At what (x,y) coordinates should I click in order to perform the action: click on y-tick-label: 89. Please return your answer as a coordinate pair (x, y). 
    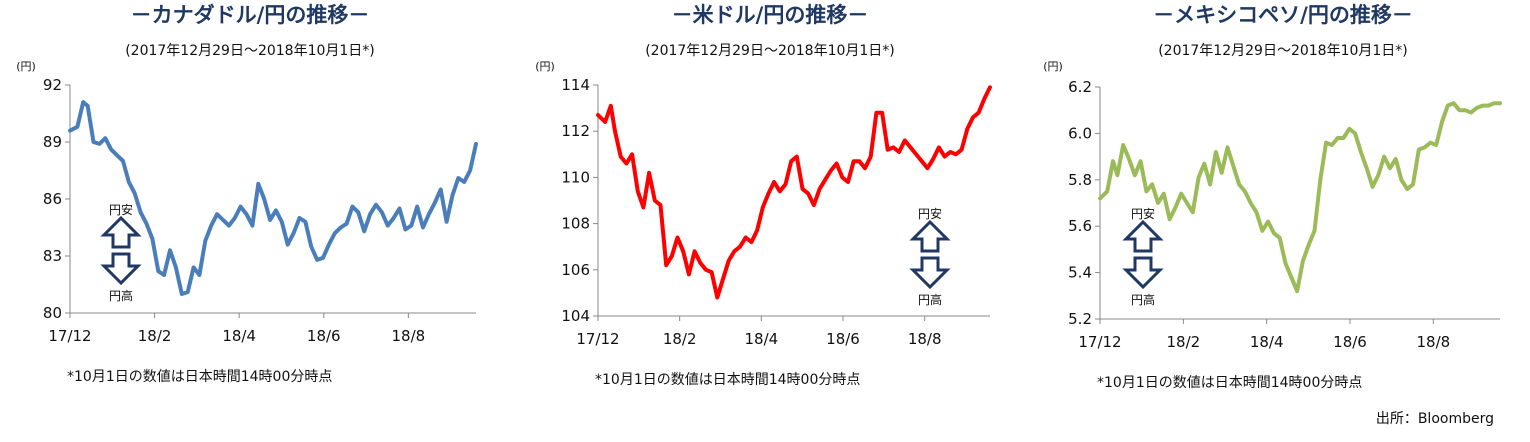
    Looking at the image, I should click on (52, 142).